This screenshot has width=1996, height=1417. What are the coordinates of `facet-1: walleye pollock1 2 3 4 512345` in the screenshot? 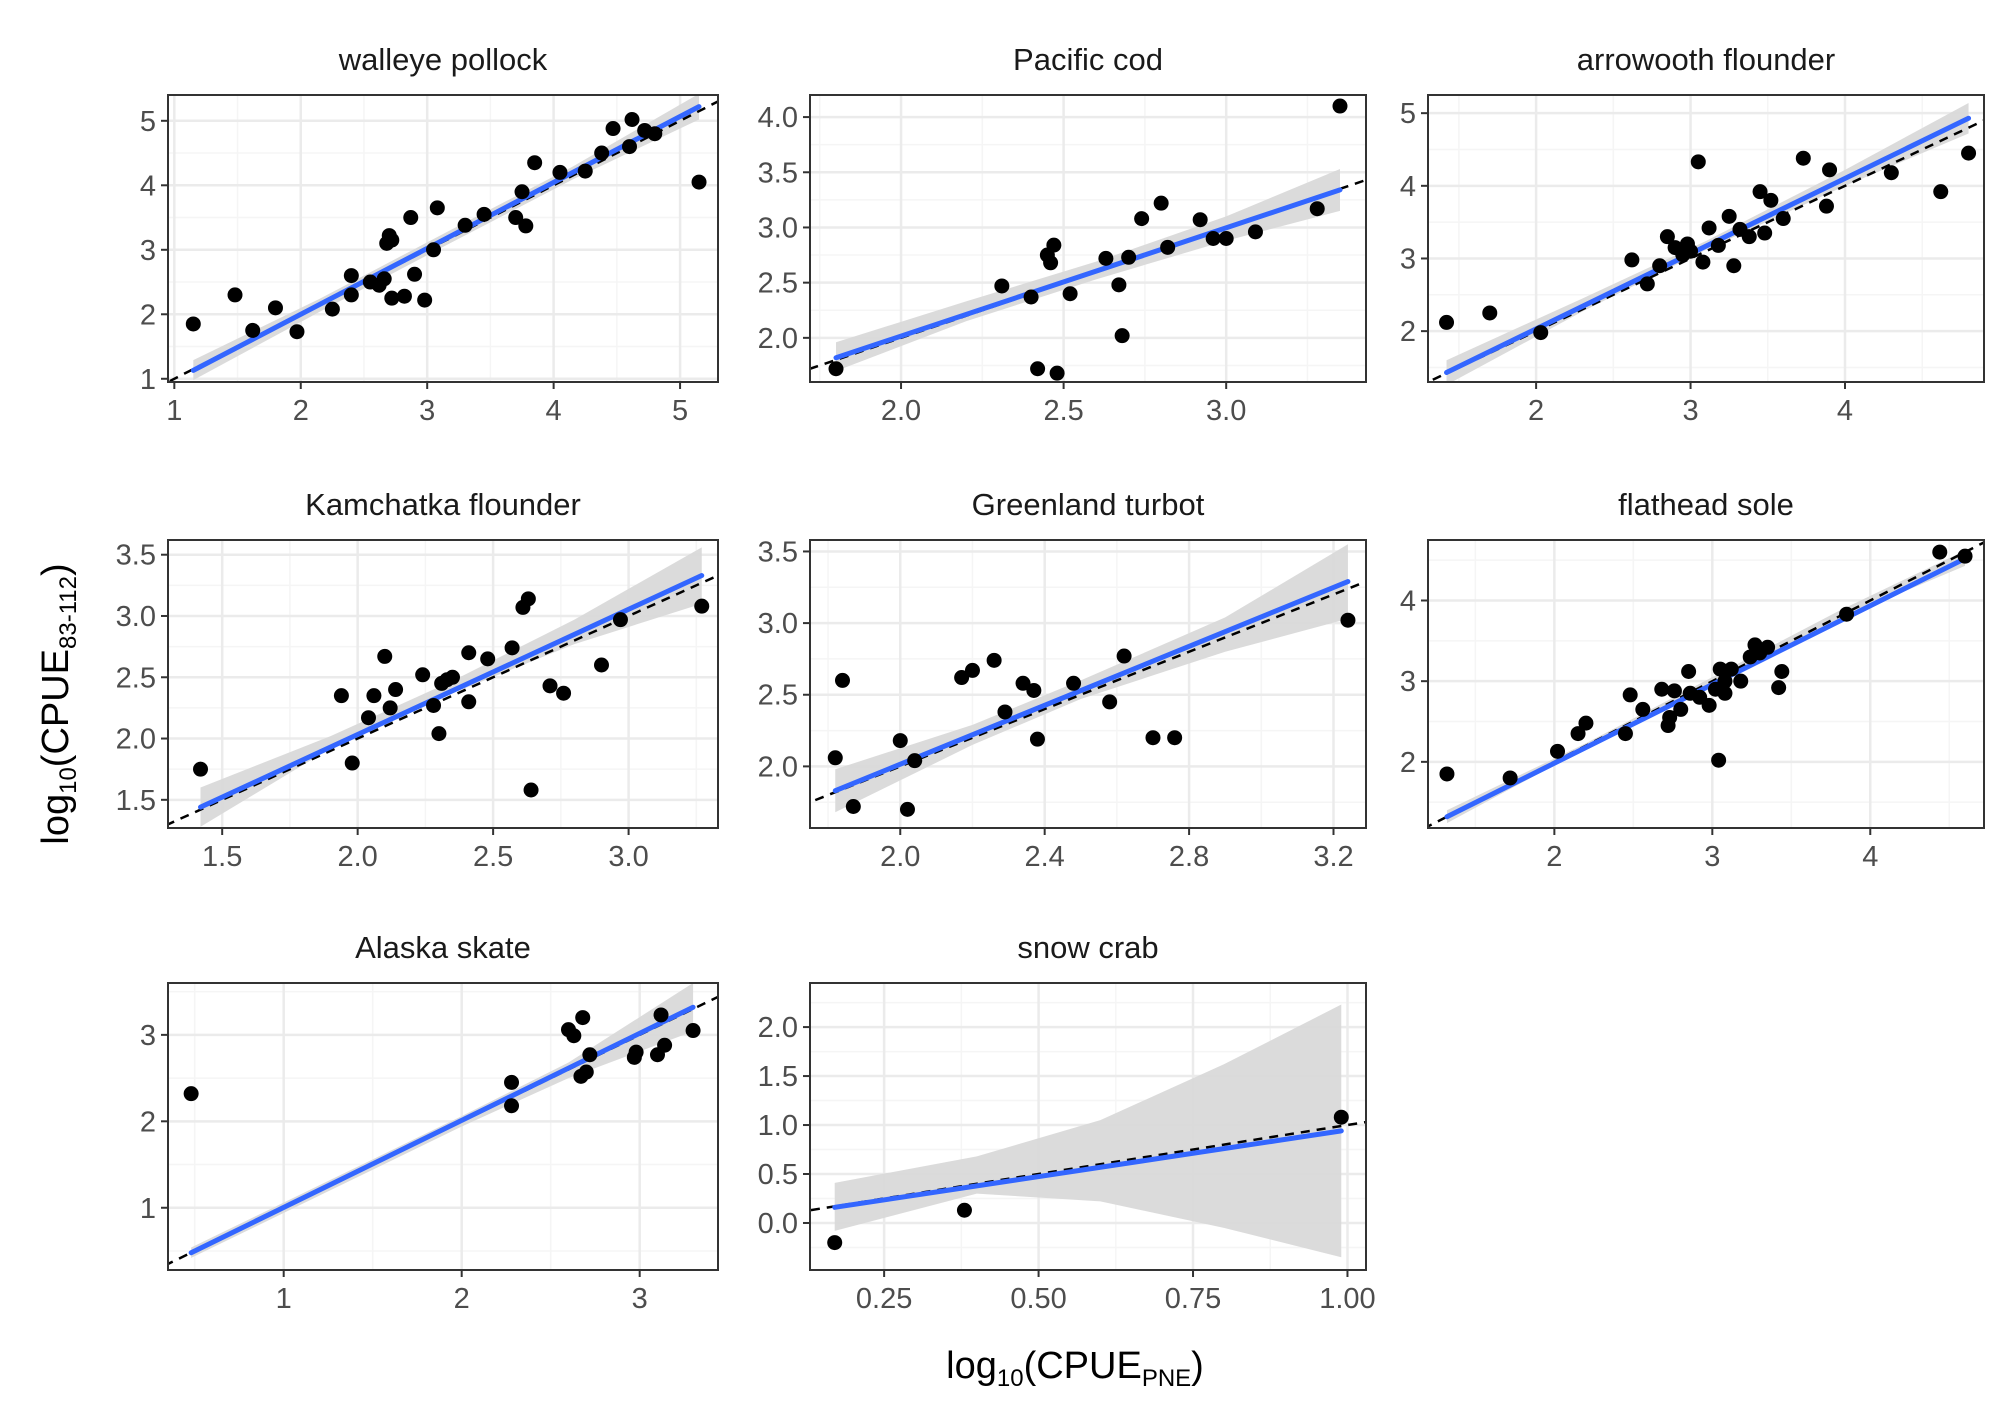 It's located at (450, 239).